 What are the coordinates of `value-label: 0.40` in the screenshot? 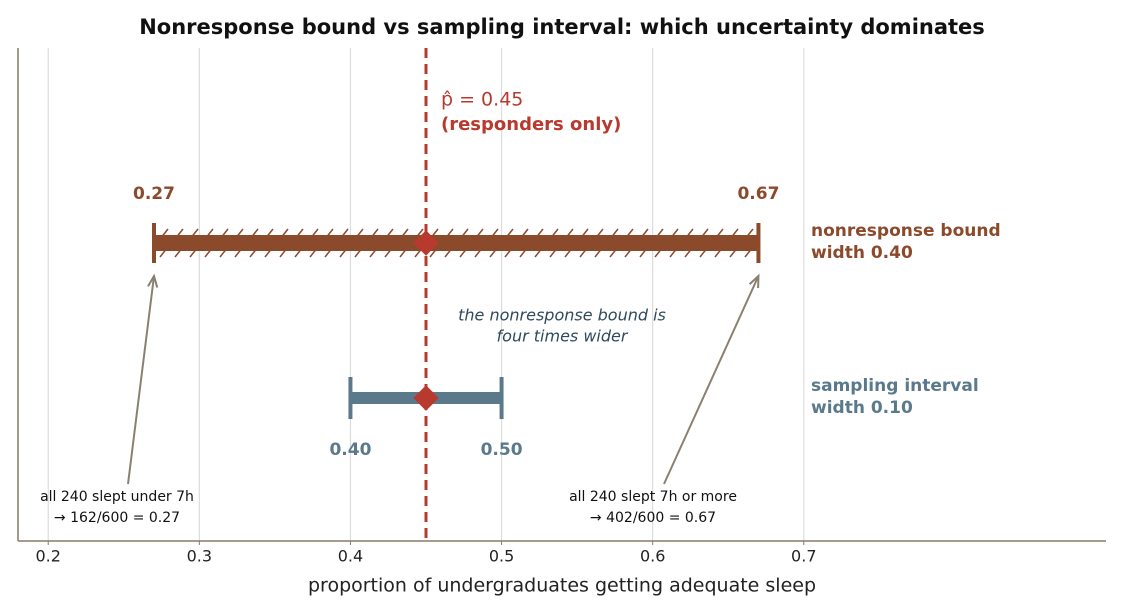 It's located at (350, 450).